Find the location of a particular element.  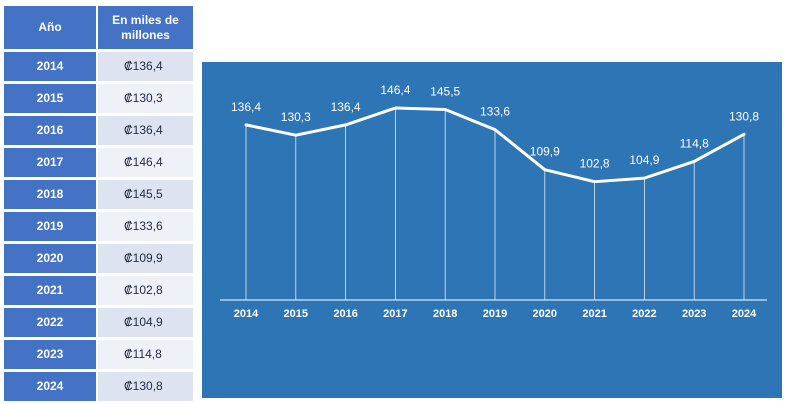

year-cell: 2014 is located at coordinates (50, 66).